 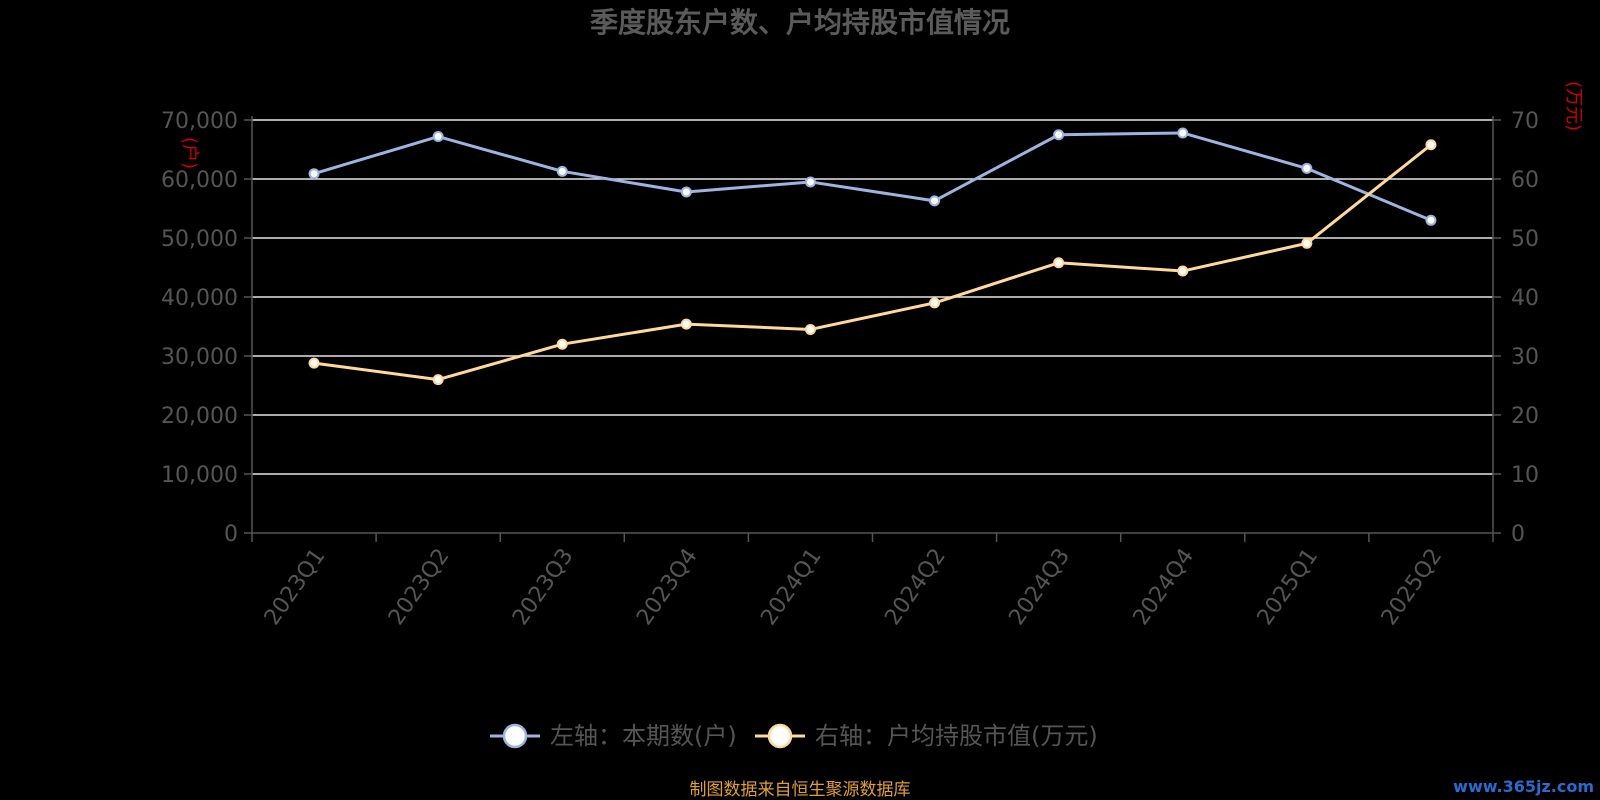 What do you see at coordinates (199, 180) in the screenshot?
I see `left-tick-label: 60,000` at bounding box center [199, 180].